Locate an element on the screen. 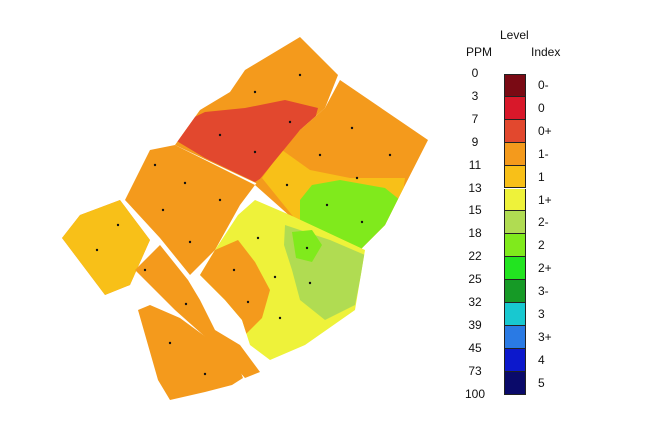 This screenshot has height=429, width=649. legend-index-label: 3+ is located at coordinates (545, 336).